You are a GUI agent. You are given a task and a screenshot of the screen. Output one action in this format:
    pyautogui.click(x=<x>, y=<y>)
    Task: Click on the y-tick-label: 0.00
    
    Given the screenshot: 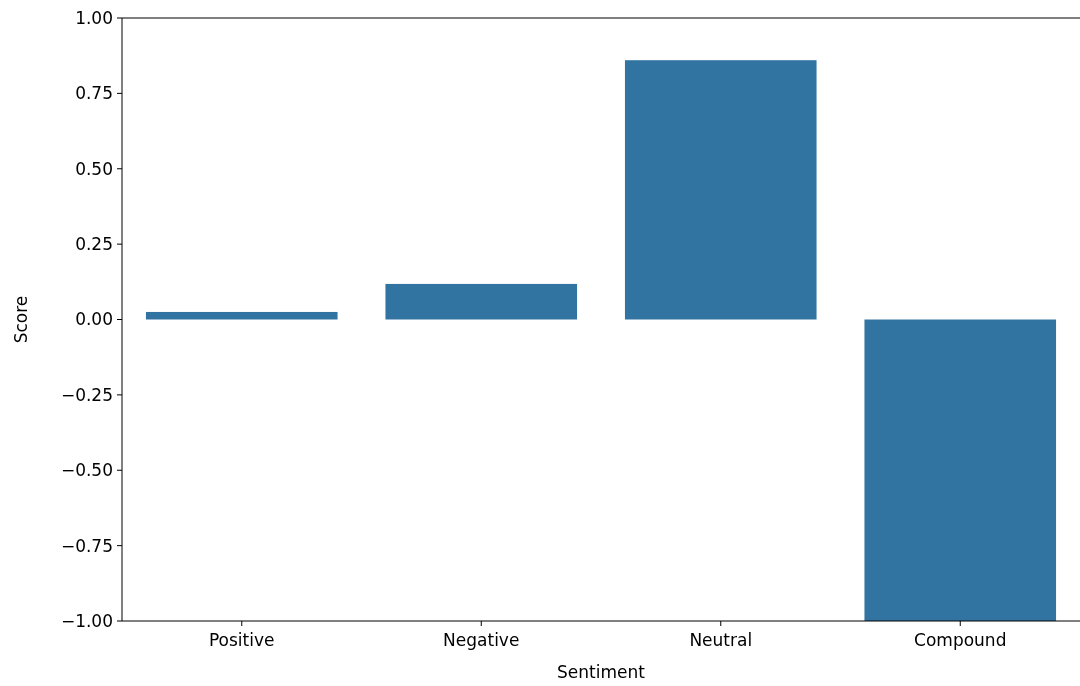 What is the action you would take?
    pyautogui.click(x=94, y=319)
    